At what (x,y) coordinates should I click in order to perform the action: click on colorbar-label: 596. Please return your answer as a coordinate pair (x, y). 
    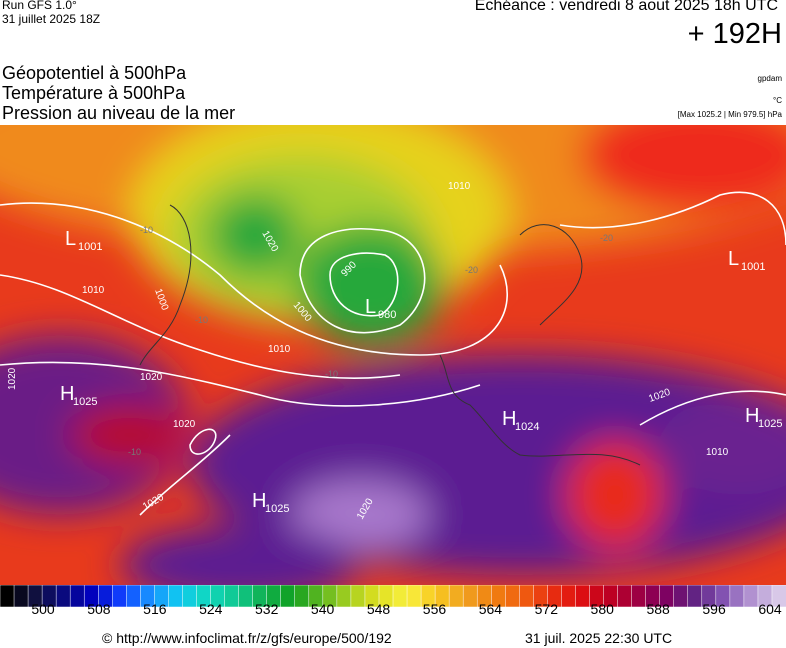
    Looking at the image, I should click on (714, 608).